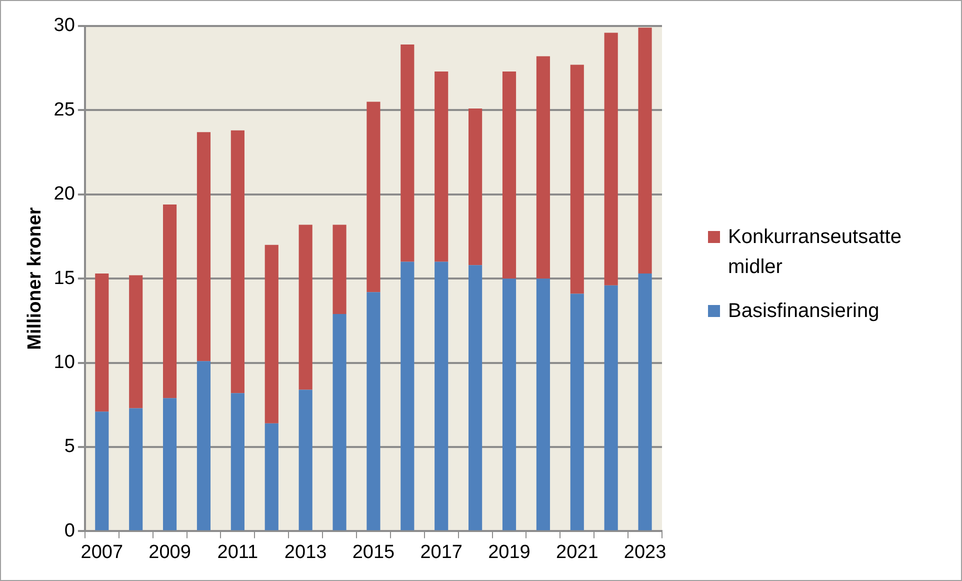  Describe the element at coordinates (237, 552) in the screenshot. I see `x-tick-label: 2011` at that location.